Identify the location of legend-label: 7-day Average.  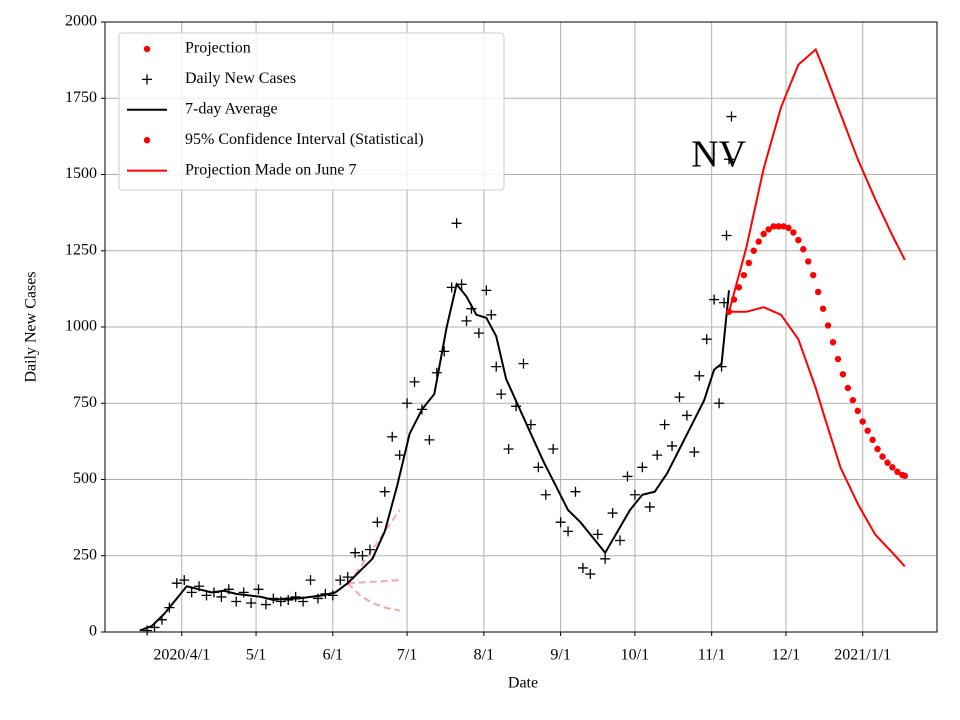
(231, 108).